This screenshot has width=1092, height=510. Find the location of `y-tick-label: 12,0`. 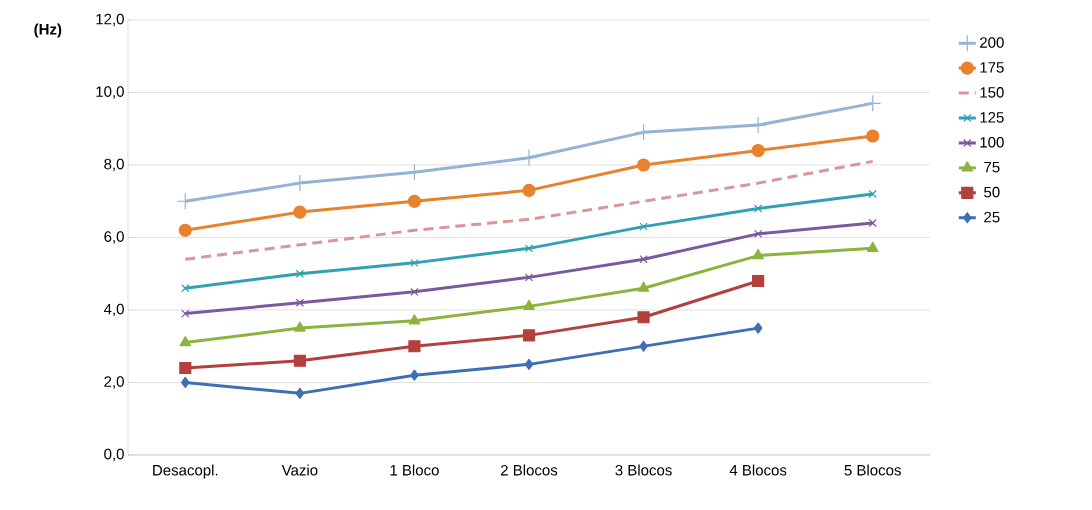

y-tick-label: 12,0 is located at coordinates (110, 20).